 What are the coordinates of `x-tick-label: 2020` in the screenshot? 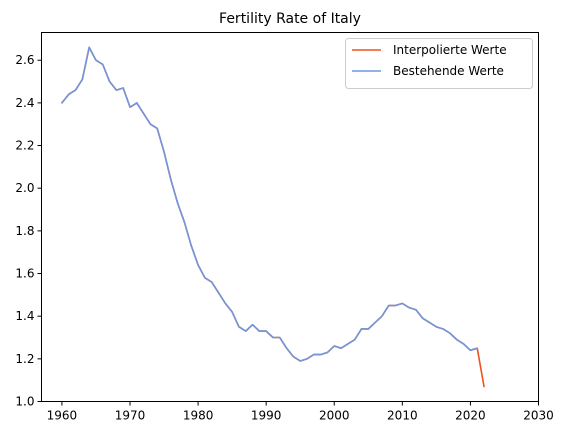 It's located at (470, 416).